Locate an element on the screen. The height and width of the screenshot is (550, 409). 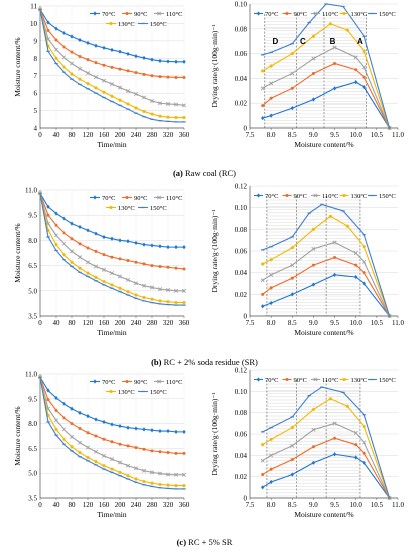
y-tick-label: 3.5 is located at coordinates (32, 317).